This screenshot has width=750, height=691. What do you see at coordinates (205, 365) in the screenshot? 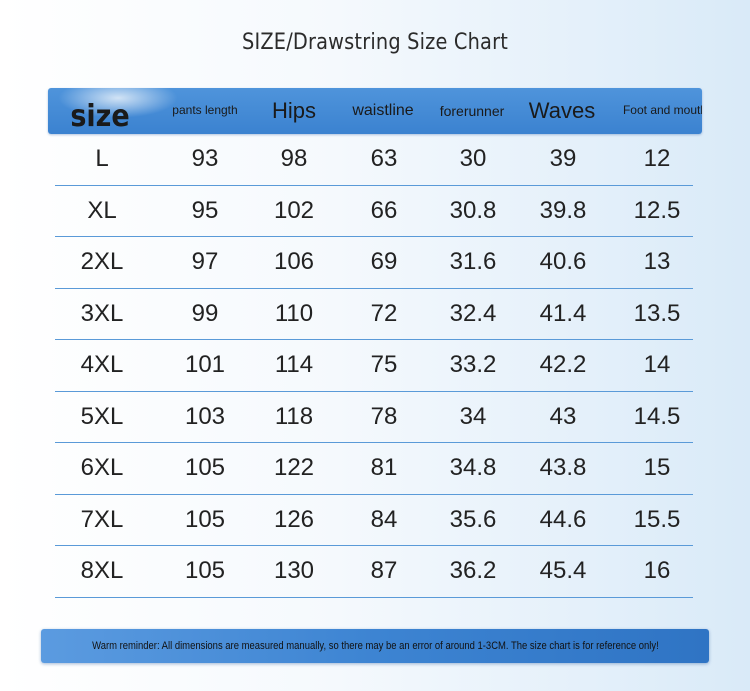
I see `cell-pants-length: 101` at bounding box center [205, 365].